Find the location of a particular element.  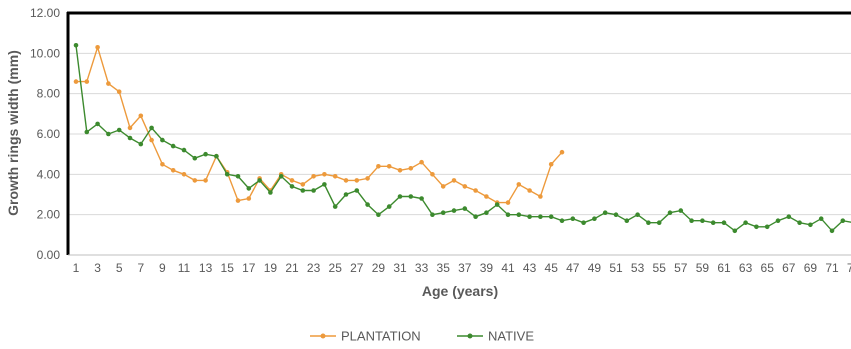

legend-item-plantation: PLANTATION is located at coordinates (365, 336).